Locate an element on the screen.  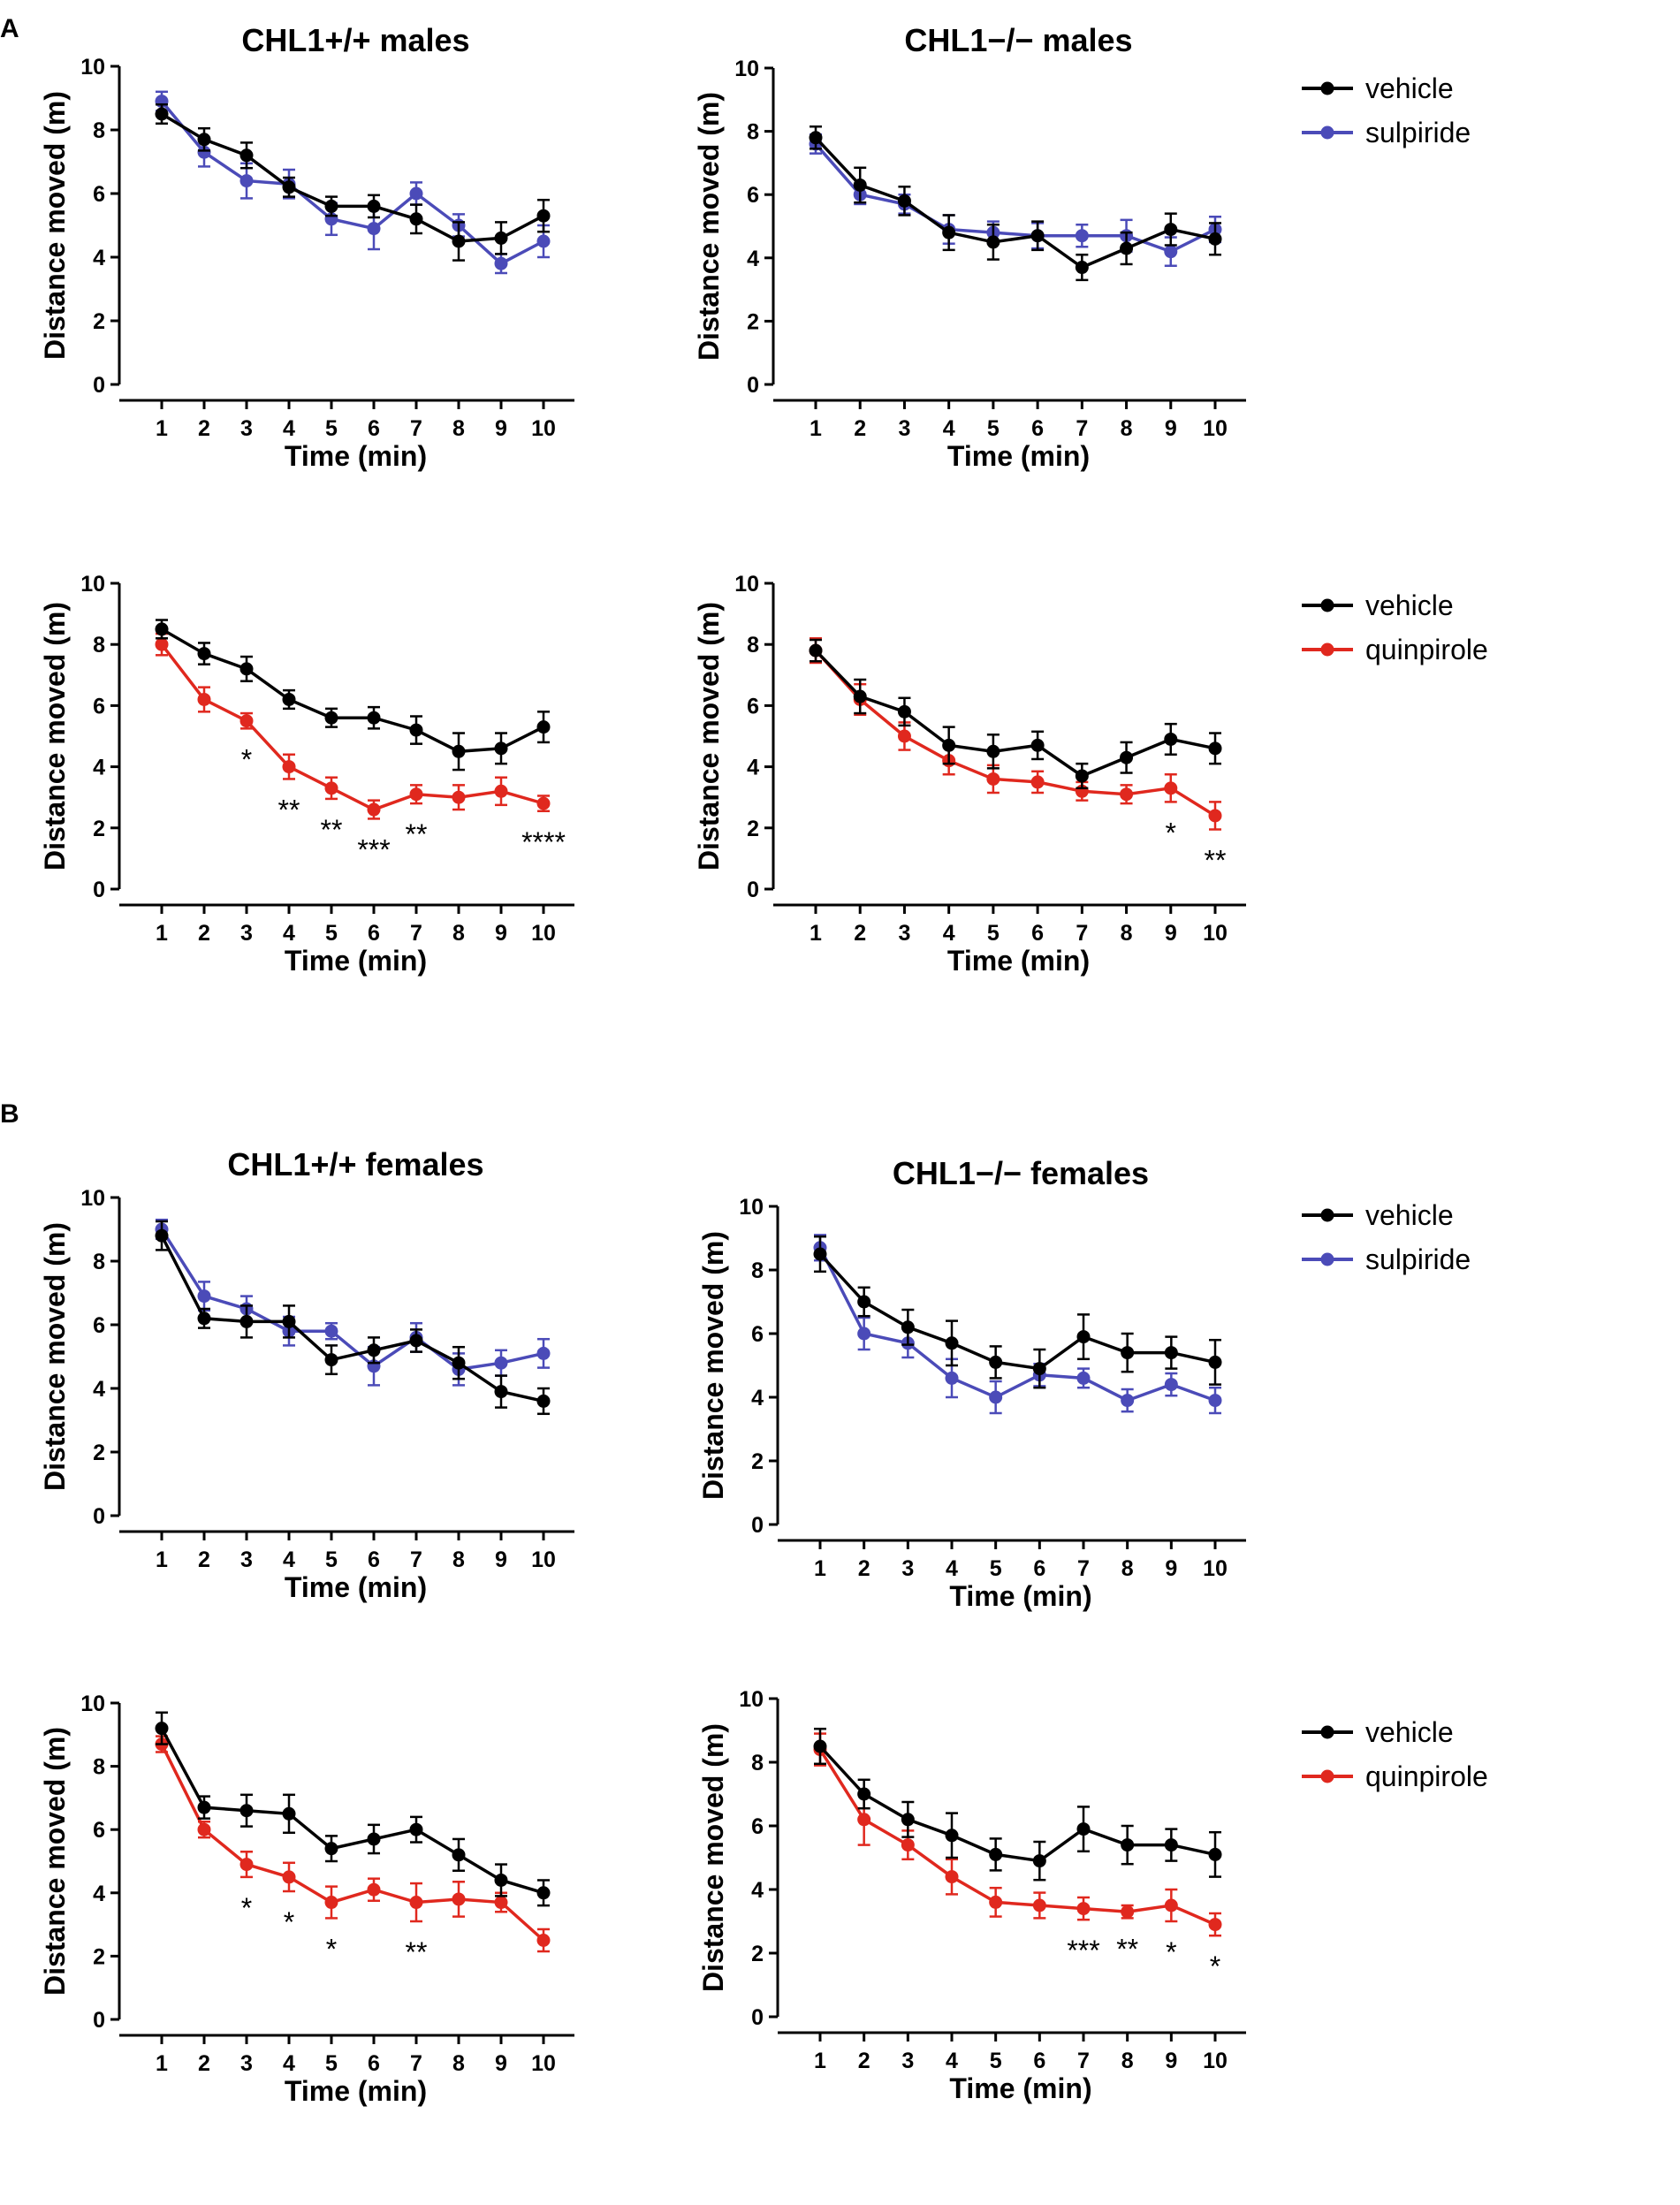
legend-item-vehicle: vehicle is located at coordinates (1378, 1732).